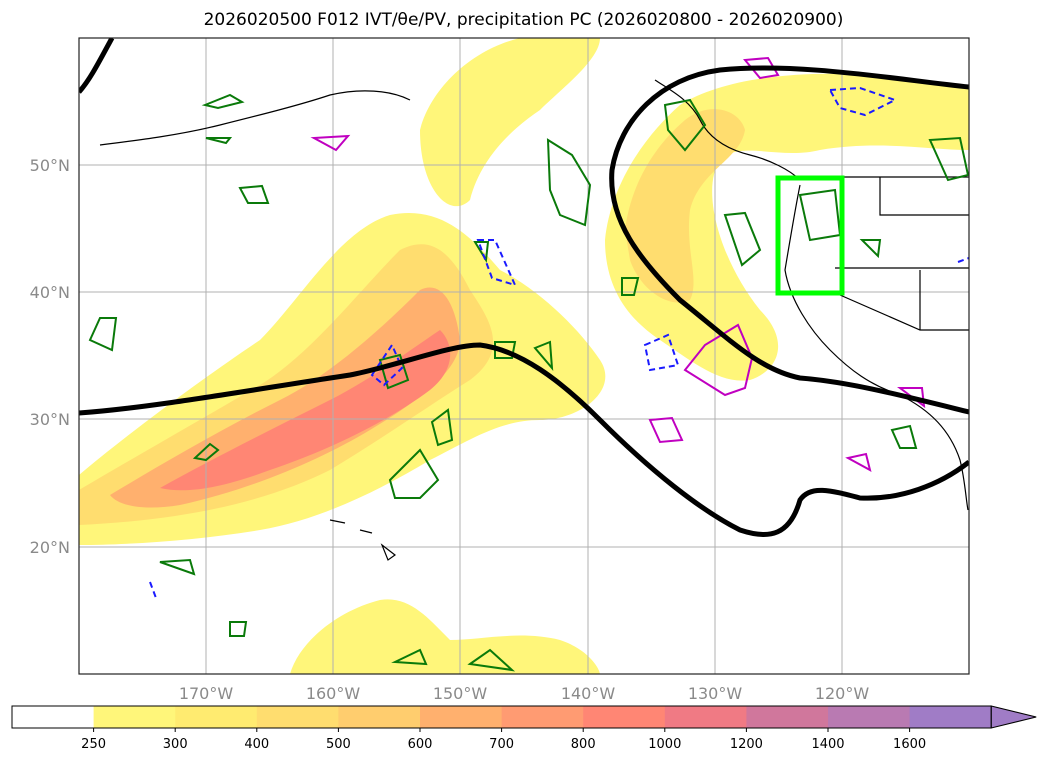 This screenshot has width=1047, height=767. Describe the element at coordinates (583, 744) in the screenshot. I see `colorbar-tick-label: 800` at that location.